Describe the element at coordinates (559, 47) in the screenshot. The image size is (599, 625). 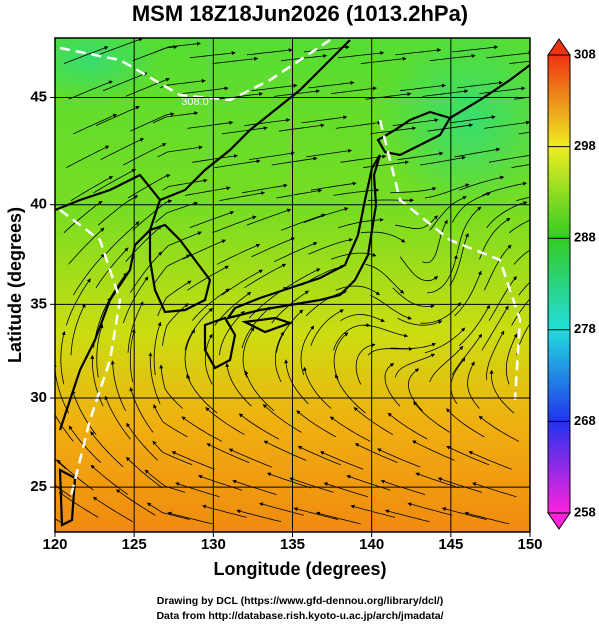
I see `colorbar-extend` at that location.